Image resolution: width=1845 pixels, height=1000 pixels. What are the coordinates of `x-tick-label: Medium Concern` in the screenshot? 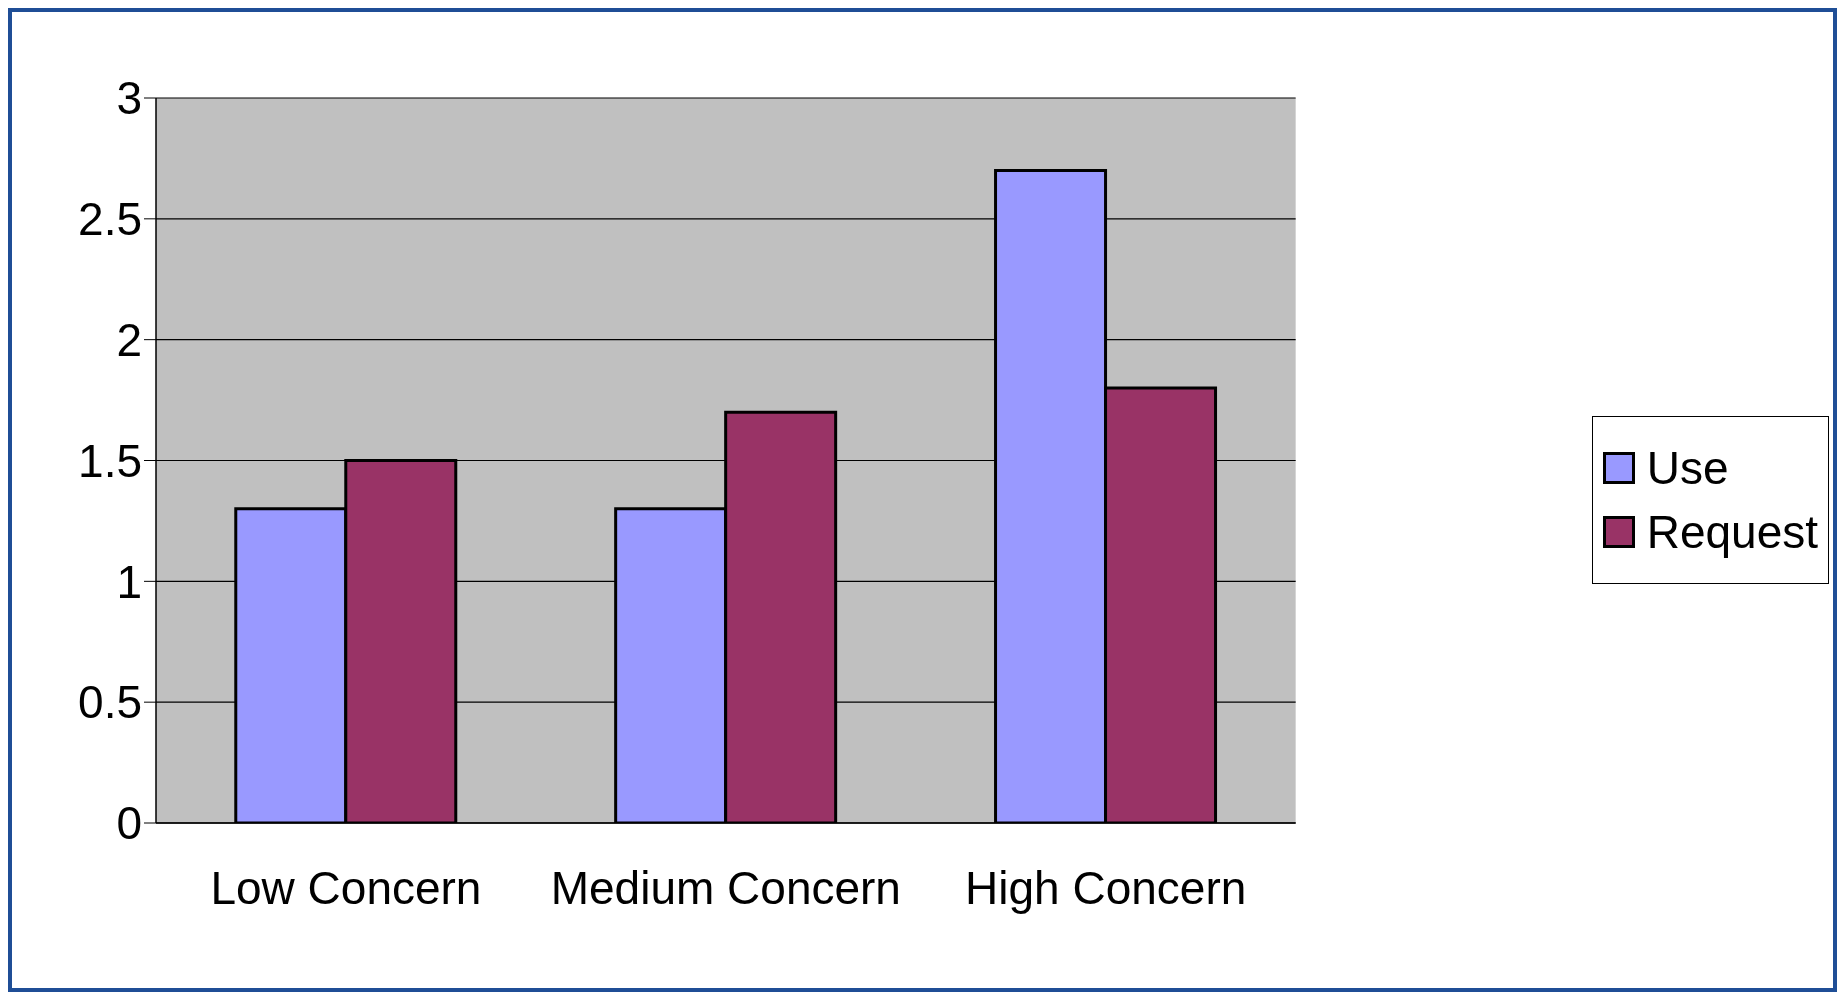 It's located at (725, 887).